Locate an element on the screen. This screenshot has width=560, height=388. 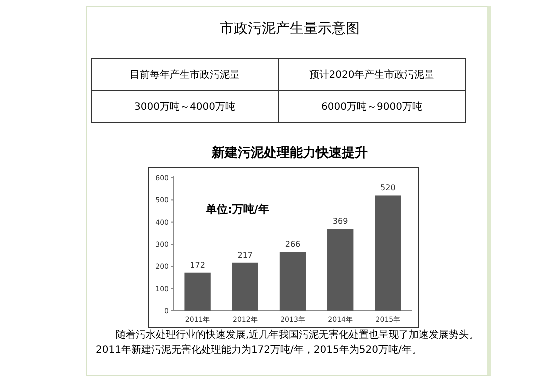
data-label: 266 is located at coordinates (293, 245).